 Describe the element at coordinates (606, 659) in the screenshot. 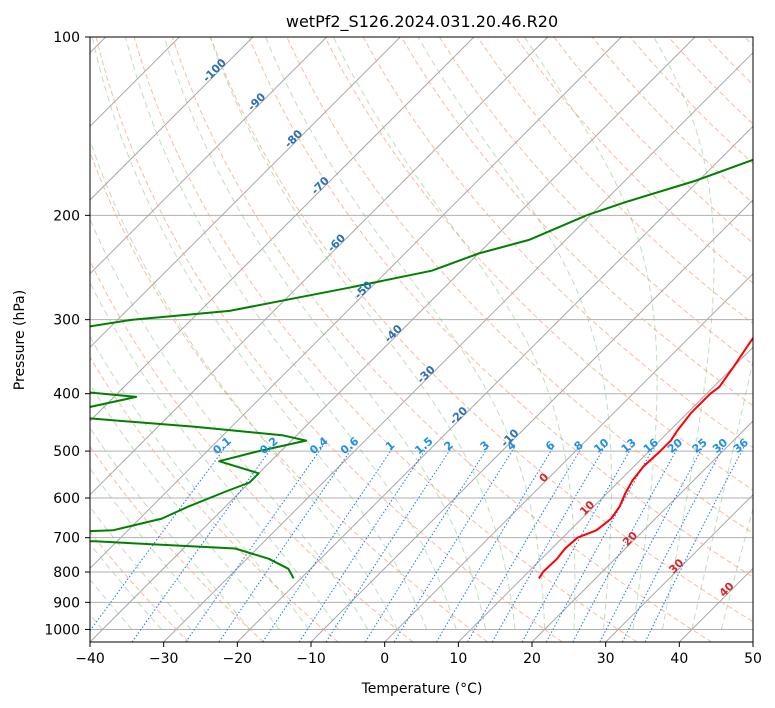

I see `x-tick-label: 30` at that location.